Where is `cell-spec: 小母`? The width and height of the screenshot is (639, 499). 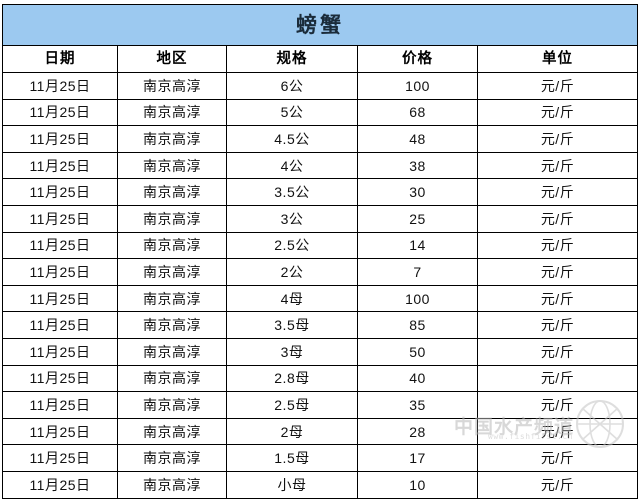
cell-spec: 小母 is located at coordinates (292, 484).